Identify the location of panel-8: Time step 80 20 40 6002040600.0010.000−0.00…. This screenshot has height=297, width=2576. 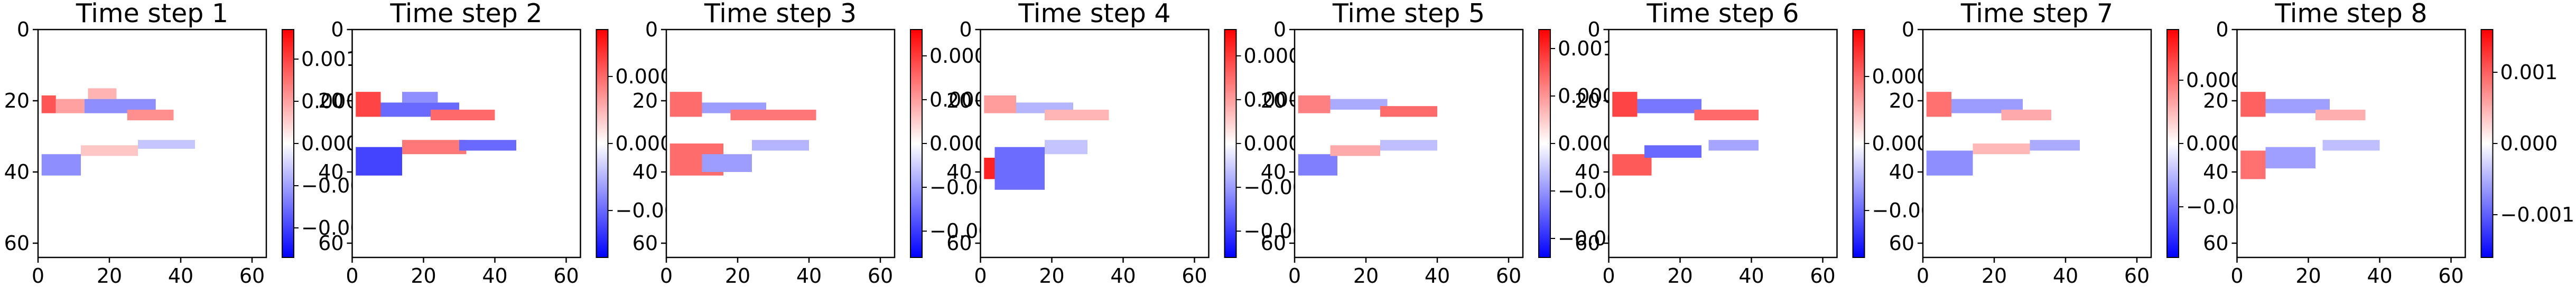
(2388, 144).